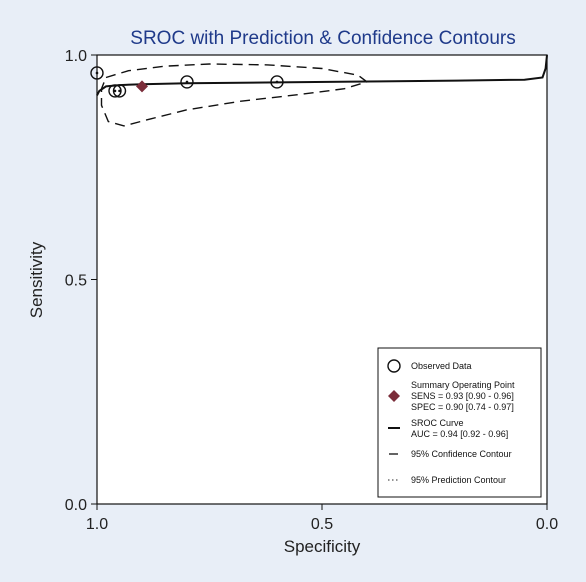 This screenshot has height=582, width=586. I want to click on y-axis-label: Sensitivity, so click(36, 279).